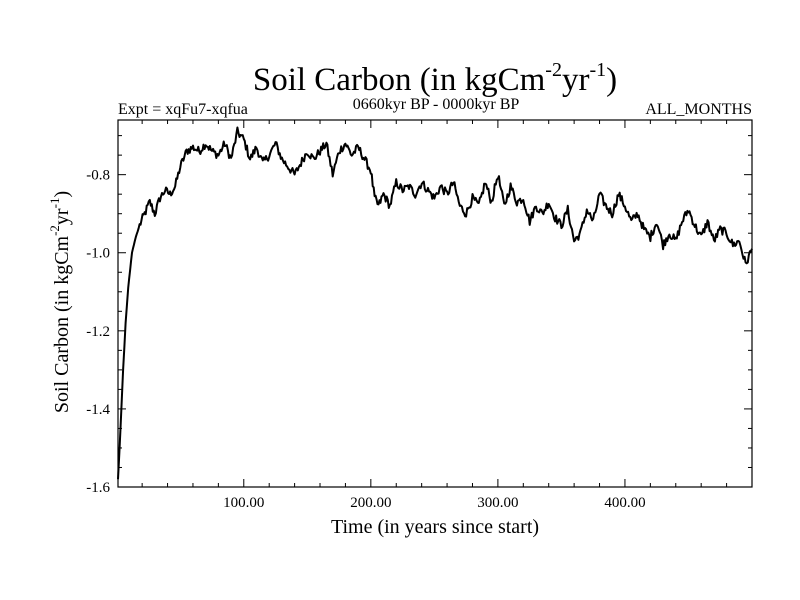 The height and width of the screenshot is (600, 800). I want to click on chart-title-main: Soil Carbon (in kgCm, so click(399, 80).